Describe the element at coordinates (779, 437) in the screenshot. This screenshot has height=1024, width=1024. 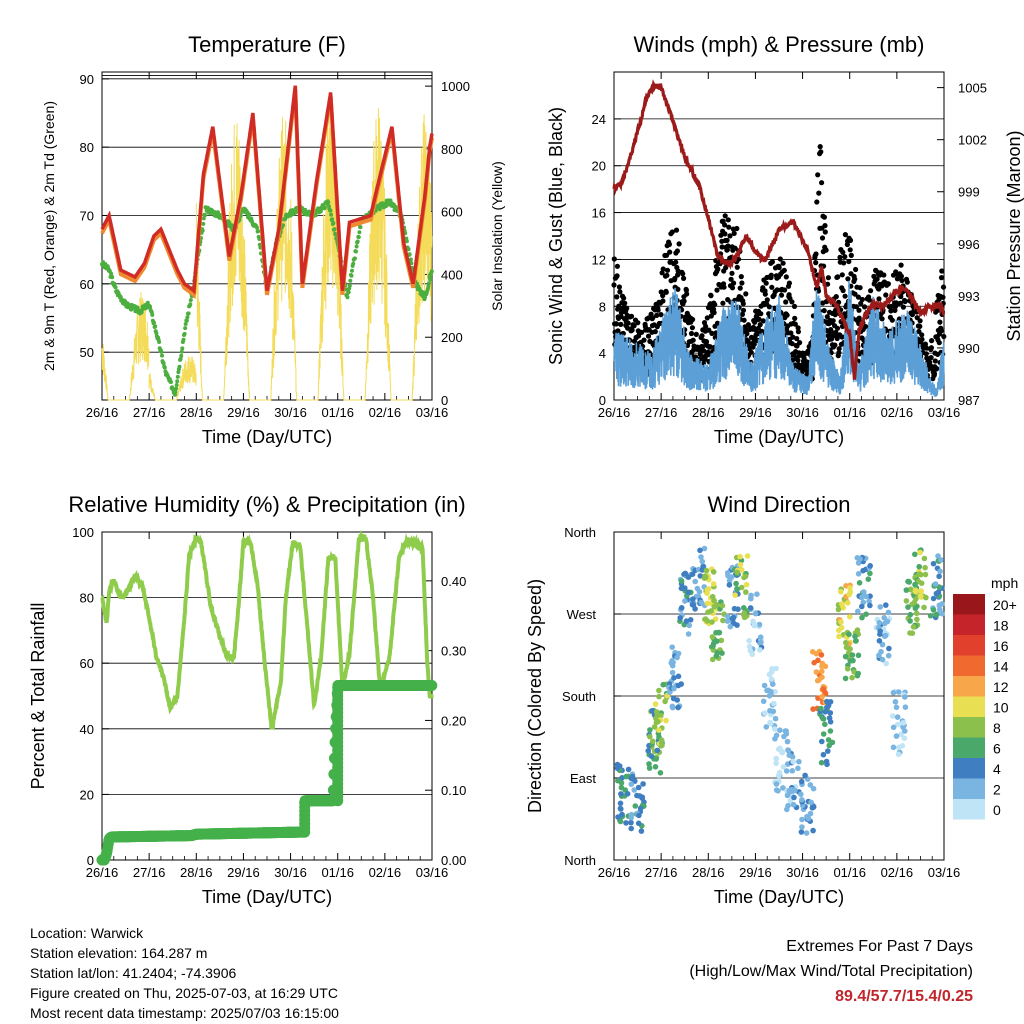
I see `x-axis-label: Time (Day/UTC)` at that location.